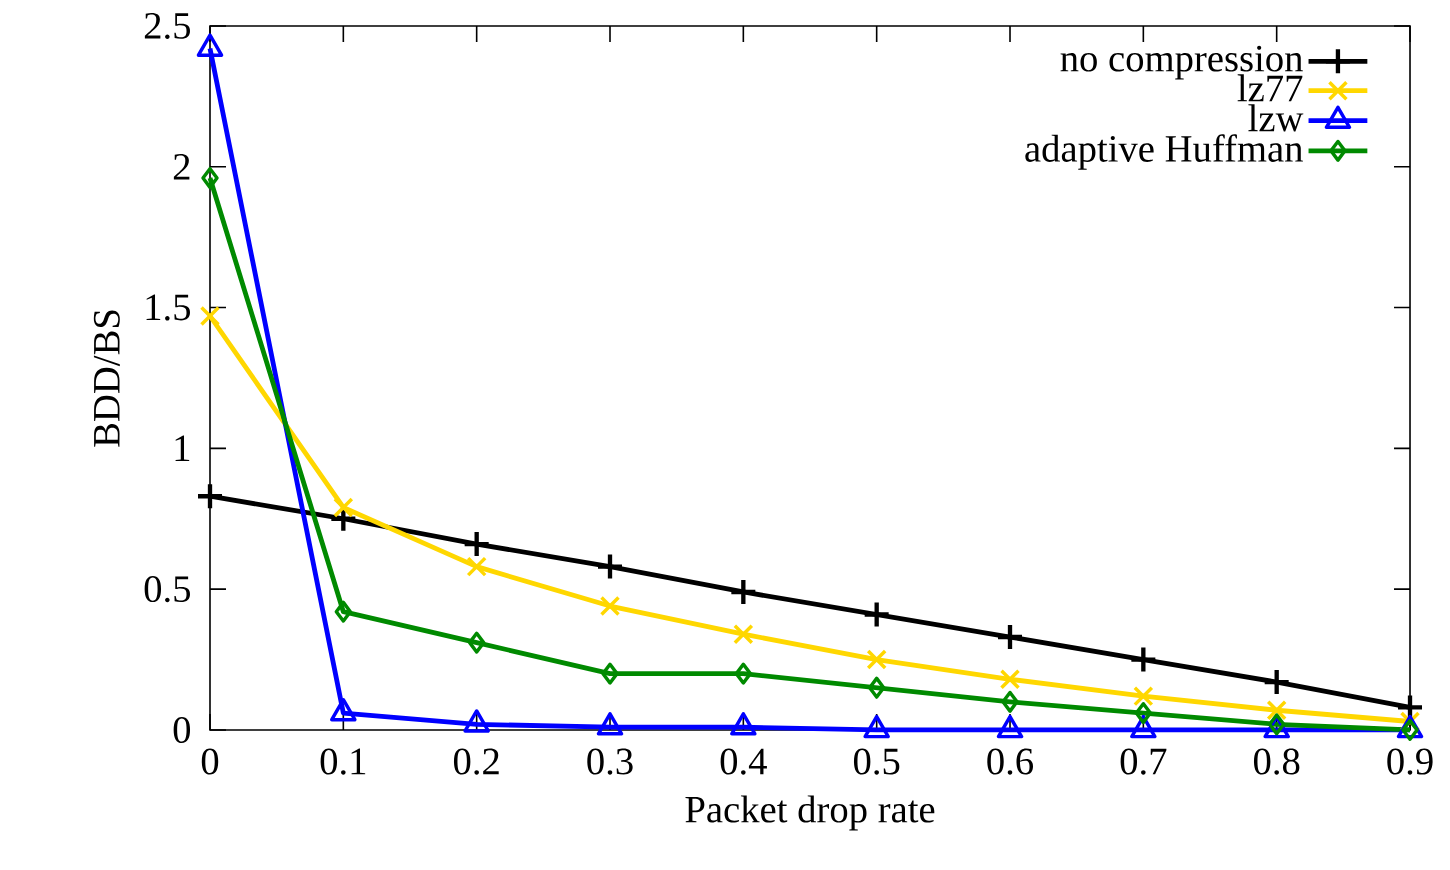 The image size is (1450, 870). Describe the element at coordinates (1164, 152) in the screenshot. I see `legend-label: adaptive Huffman` at that location.